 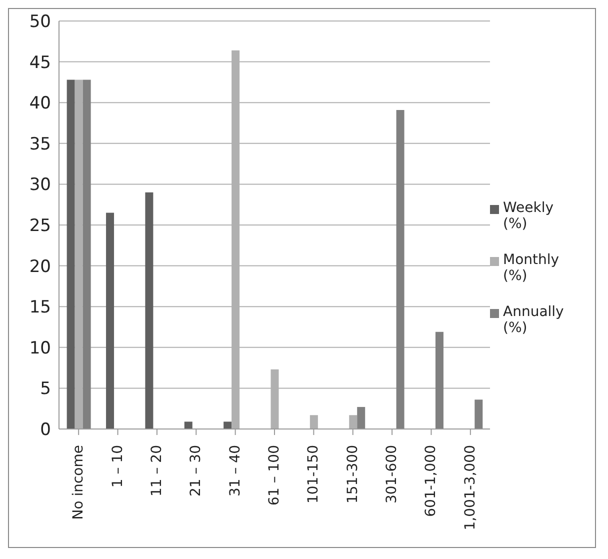 I want to click on y-tick-label: 20, so click(x=40, y=266).